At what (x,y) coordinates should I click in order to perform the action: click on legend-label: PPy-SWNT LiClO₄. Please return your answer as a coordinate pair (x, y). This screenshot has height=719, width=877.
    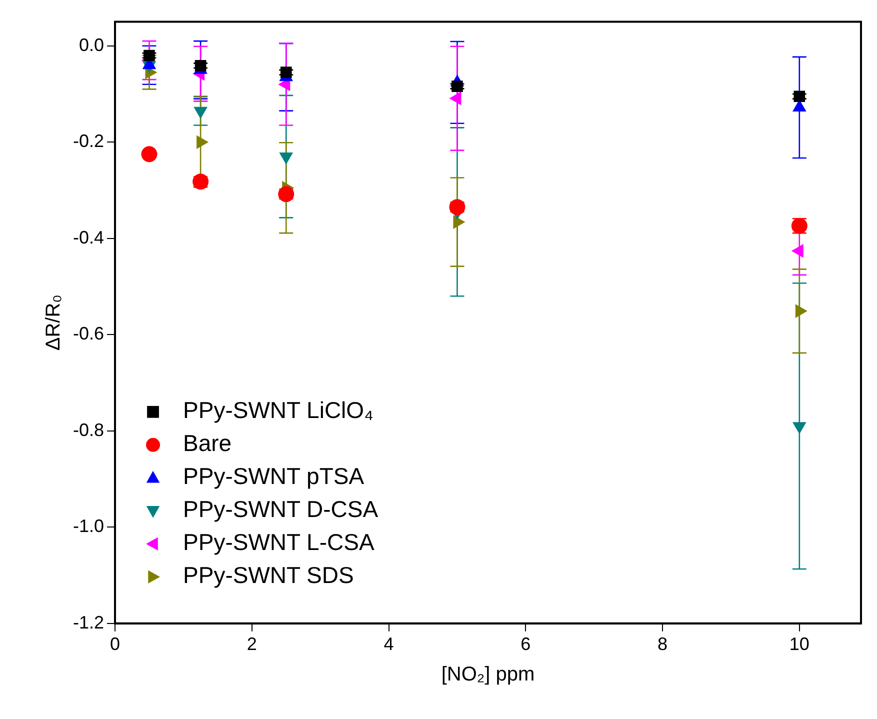
    Looking at the image, I should click on (278, 410).